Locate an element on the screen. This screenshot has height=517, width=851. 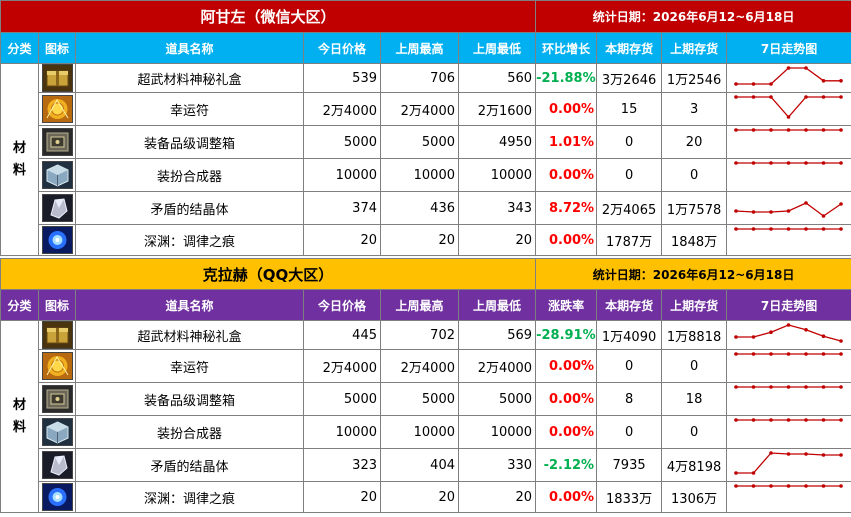
current-stock: 1833万 is located at coordinates (629, 497).